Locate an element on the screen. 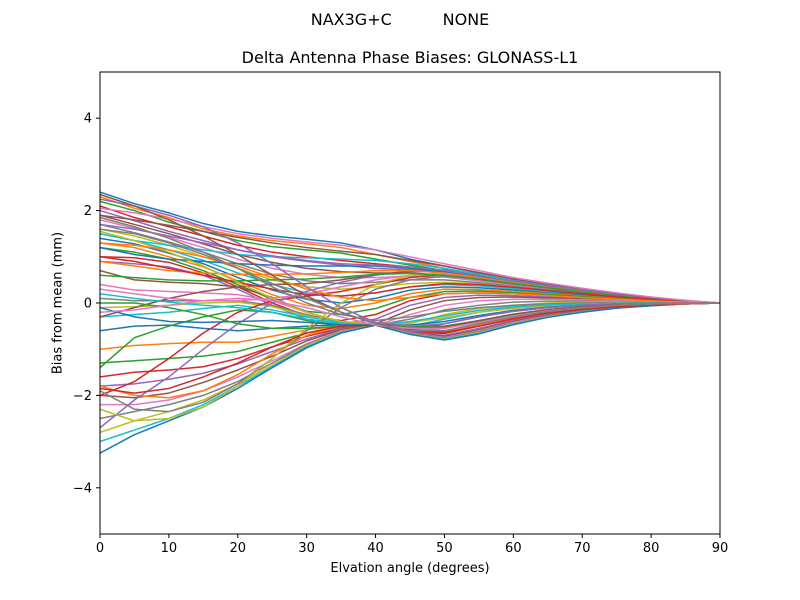  x-tick-label: 90 is located at coordinates (720, 548).